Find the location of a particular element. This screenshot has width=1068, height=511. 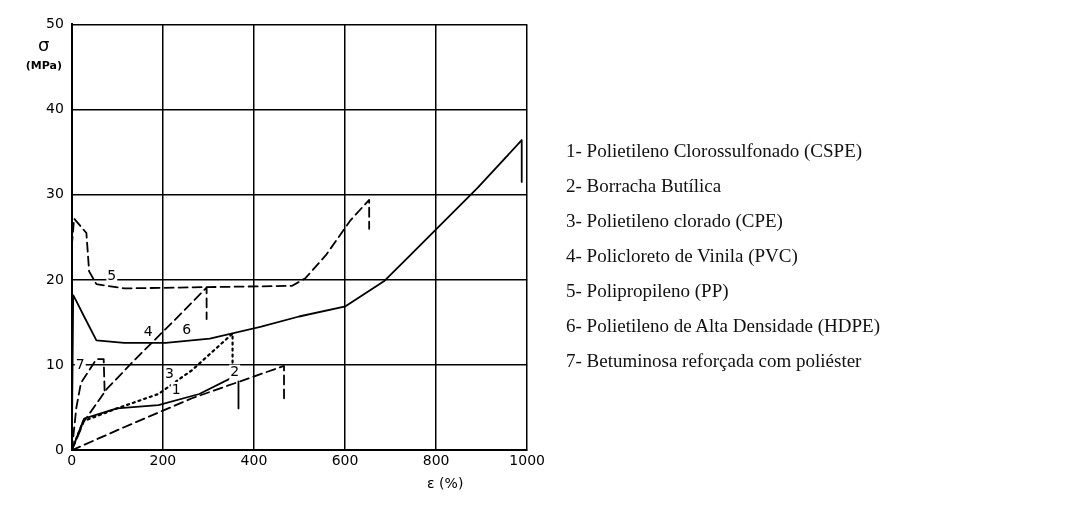

series-label: 3 is located at coordinates (169, 372).